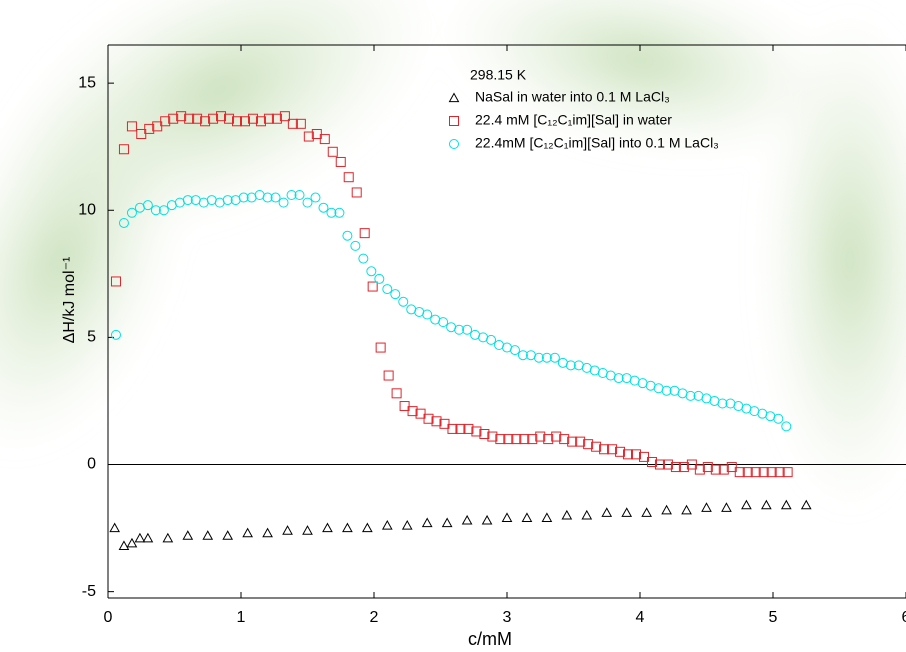 The width and height of the screenshot is (906, 652). Describe the element at coordinates (490, 639) in the screenshot. I see `x-axis-label: c/mM` at that location.